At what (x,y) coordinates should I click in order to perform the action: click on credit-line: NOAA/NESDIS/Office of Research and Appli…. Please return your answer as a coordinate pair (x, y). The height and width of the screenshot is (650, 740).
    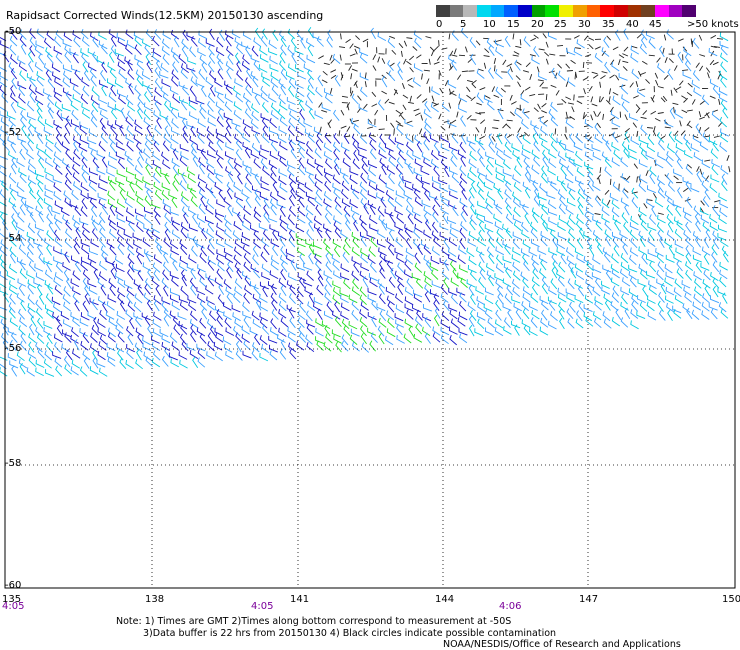
    Looking at the image, I should click on (562, 644).